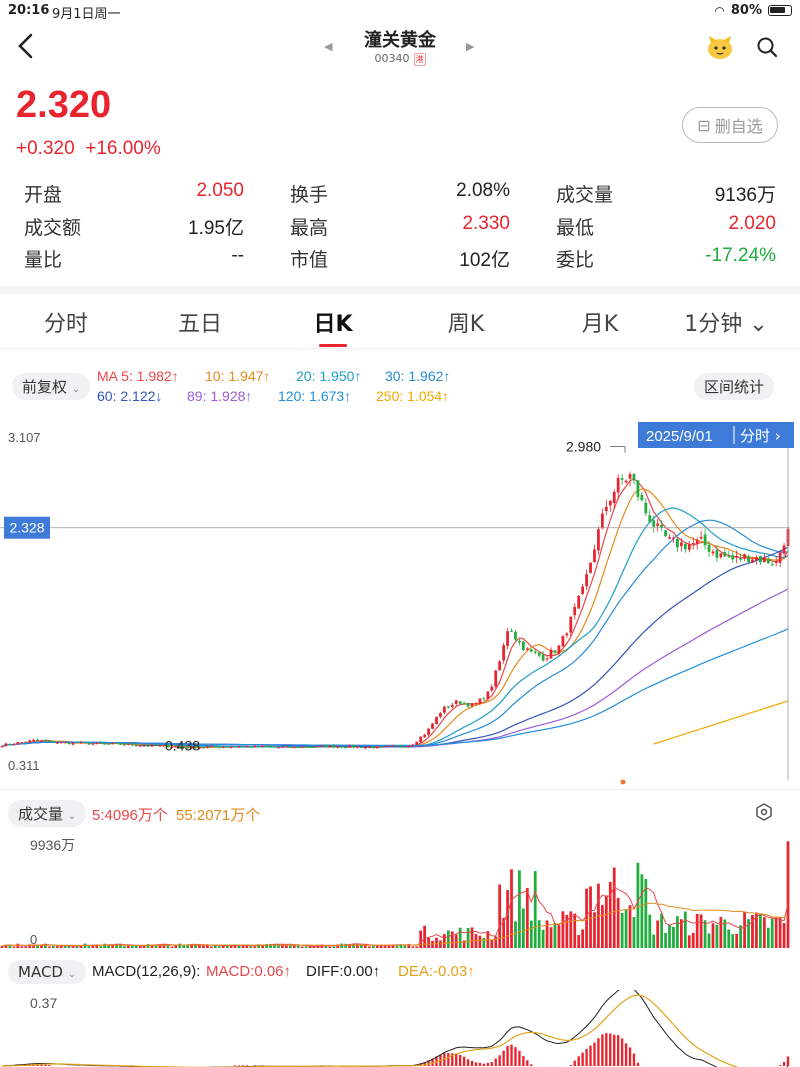 The image size is (800, 1067). What do you see at coordinates (40, 972) in the screenshot?
I see `macd-label: MACD` at bounding box center [40, 972].